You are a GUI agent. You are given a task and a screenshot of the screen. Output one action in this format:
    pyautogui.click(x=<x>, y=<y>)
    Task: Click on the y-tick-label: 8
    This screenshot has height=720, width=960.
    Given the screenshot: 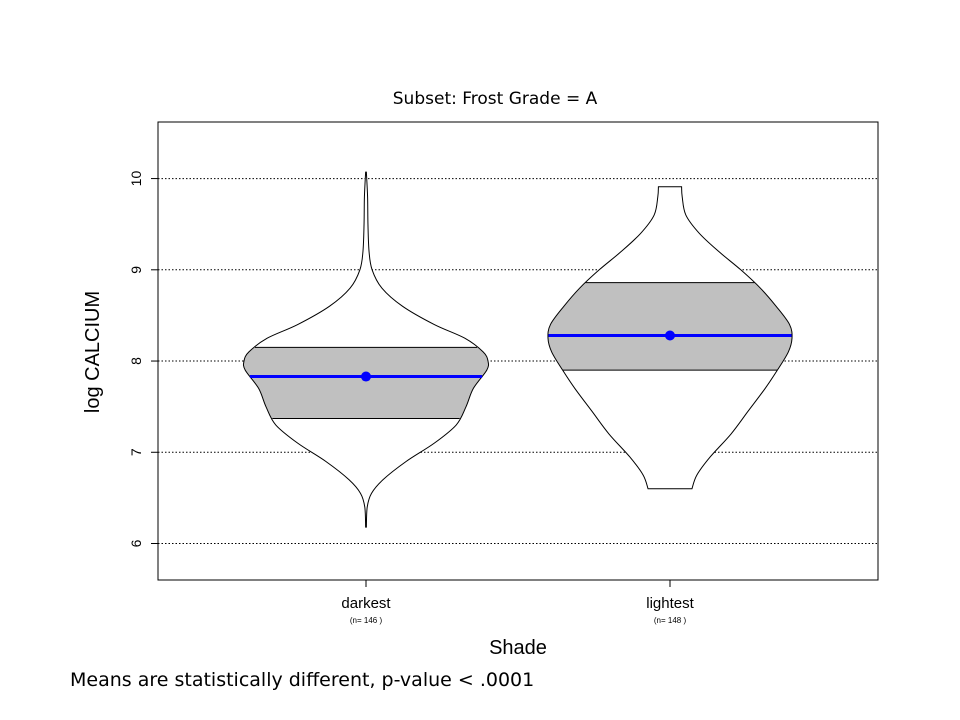 What is the action you would take?
    pyautogui.click(x=136, y=361)
    